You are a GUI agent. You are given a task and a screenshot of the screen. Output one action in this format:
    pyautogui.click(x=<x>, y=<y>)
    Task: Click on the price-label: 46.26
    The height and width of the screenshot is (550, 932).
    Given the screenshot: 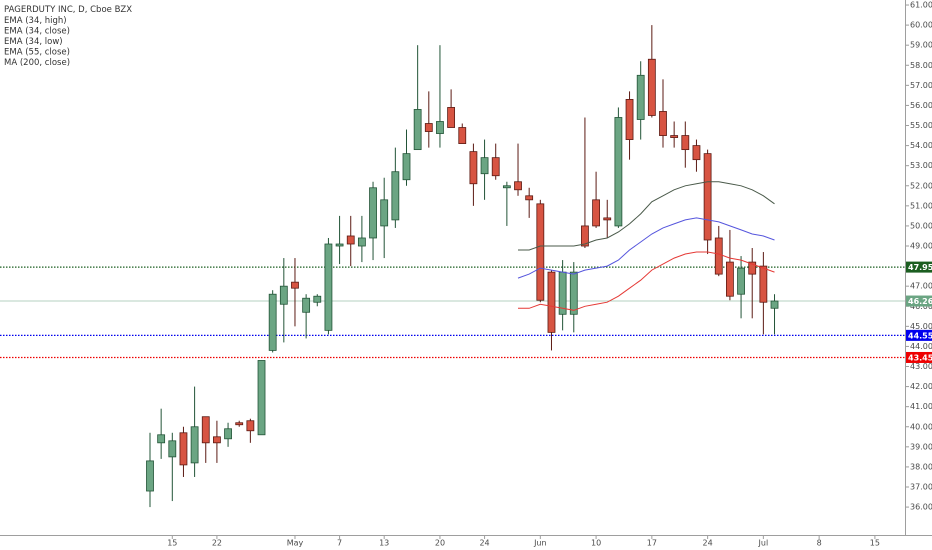 What is the action you would take?
    pyautogui.click(x=920, y=301)
    